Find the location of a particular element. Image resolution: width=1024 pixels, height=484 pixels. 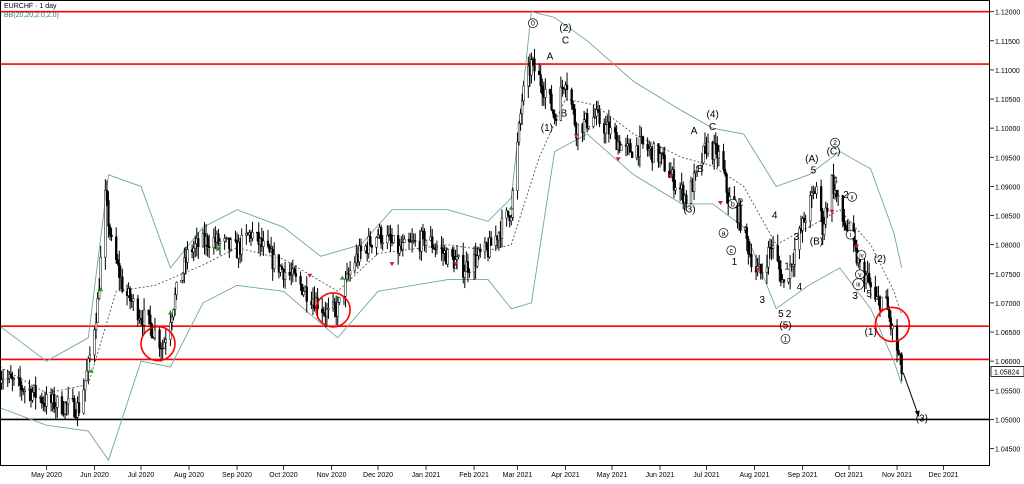

projection-arrow-head is located at coordinates (917, 413).